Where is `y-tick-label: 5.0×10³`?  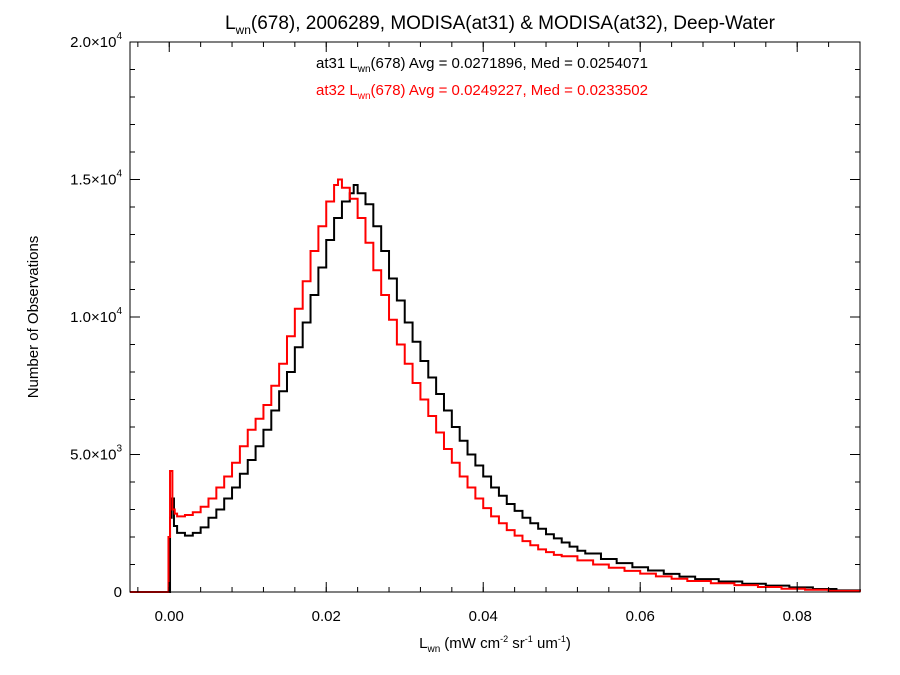 y-tick-label: 5.0×10³ is located at coordinates (96, 454).